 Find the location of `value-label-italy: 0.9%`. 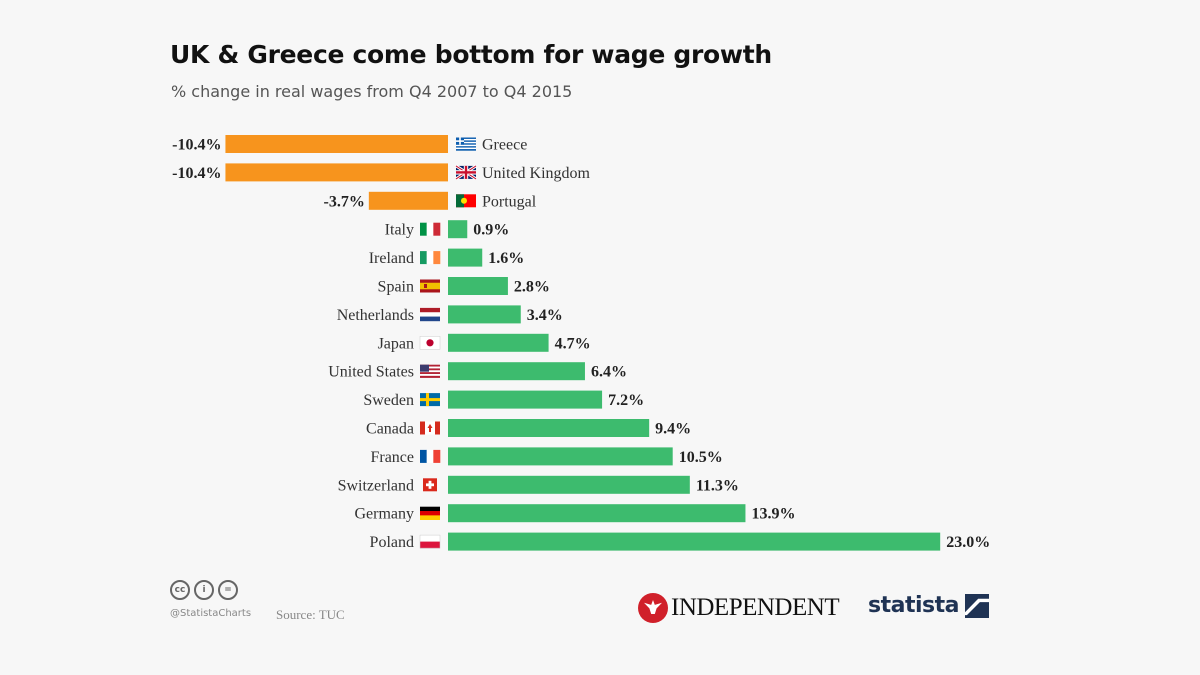

value-label-italy: 0.9% is located at coordinates (491, 230).